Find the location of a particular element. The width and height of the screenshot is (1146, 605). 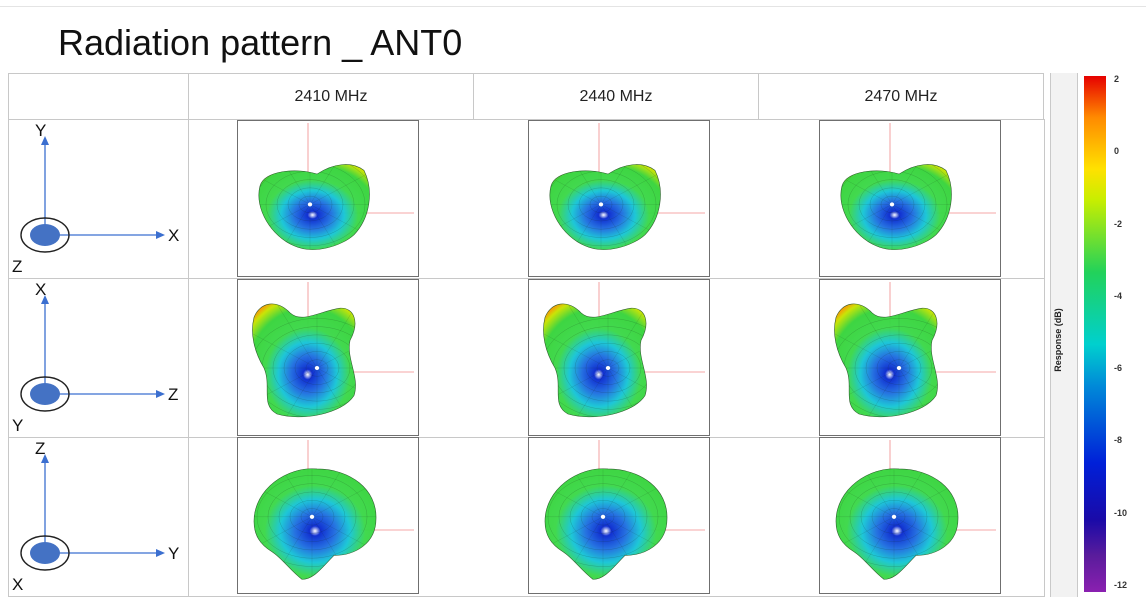

corner-cell is located at coordinates (98, 96).